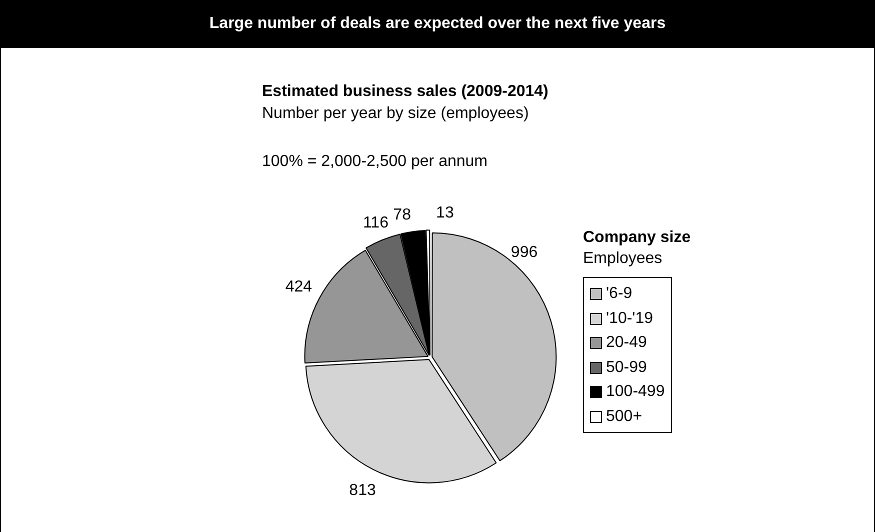 This screenshot has width=875, height=532. Describe the element at coordinates (395, 114) in the screenshot. I see `text: Number per year by size (employees)` at that location.